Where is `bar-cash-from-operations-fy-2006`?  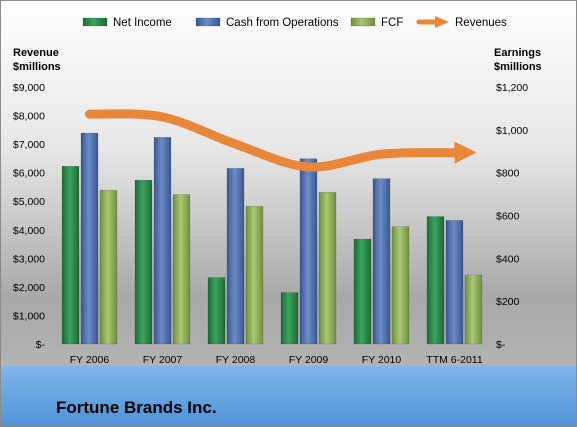 bar-cash-from-operations-fy-2006 is located at coordinates (89, 238).